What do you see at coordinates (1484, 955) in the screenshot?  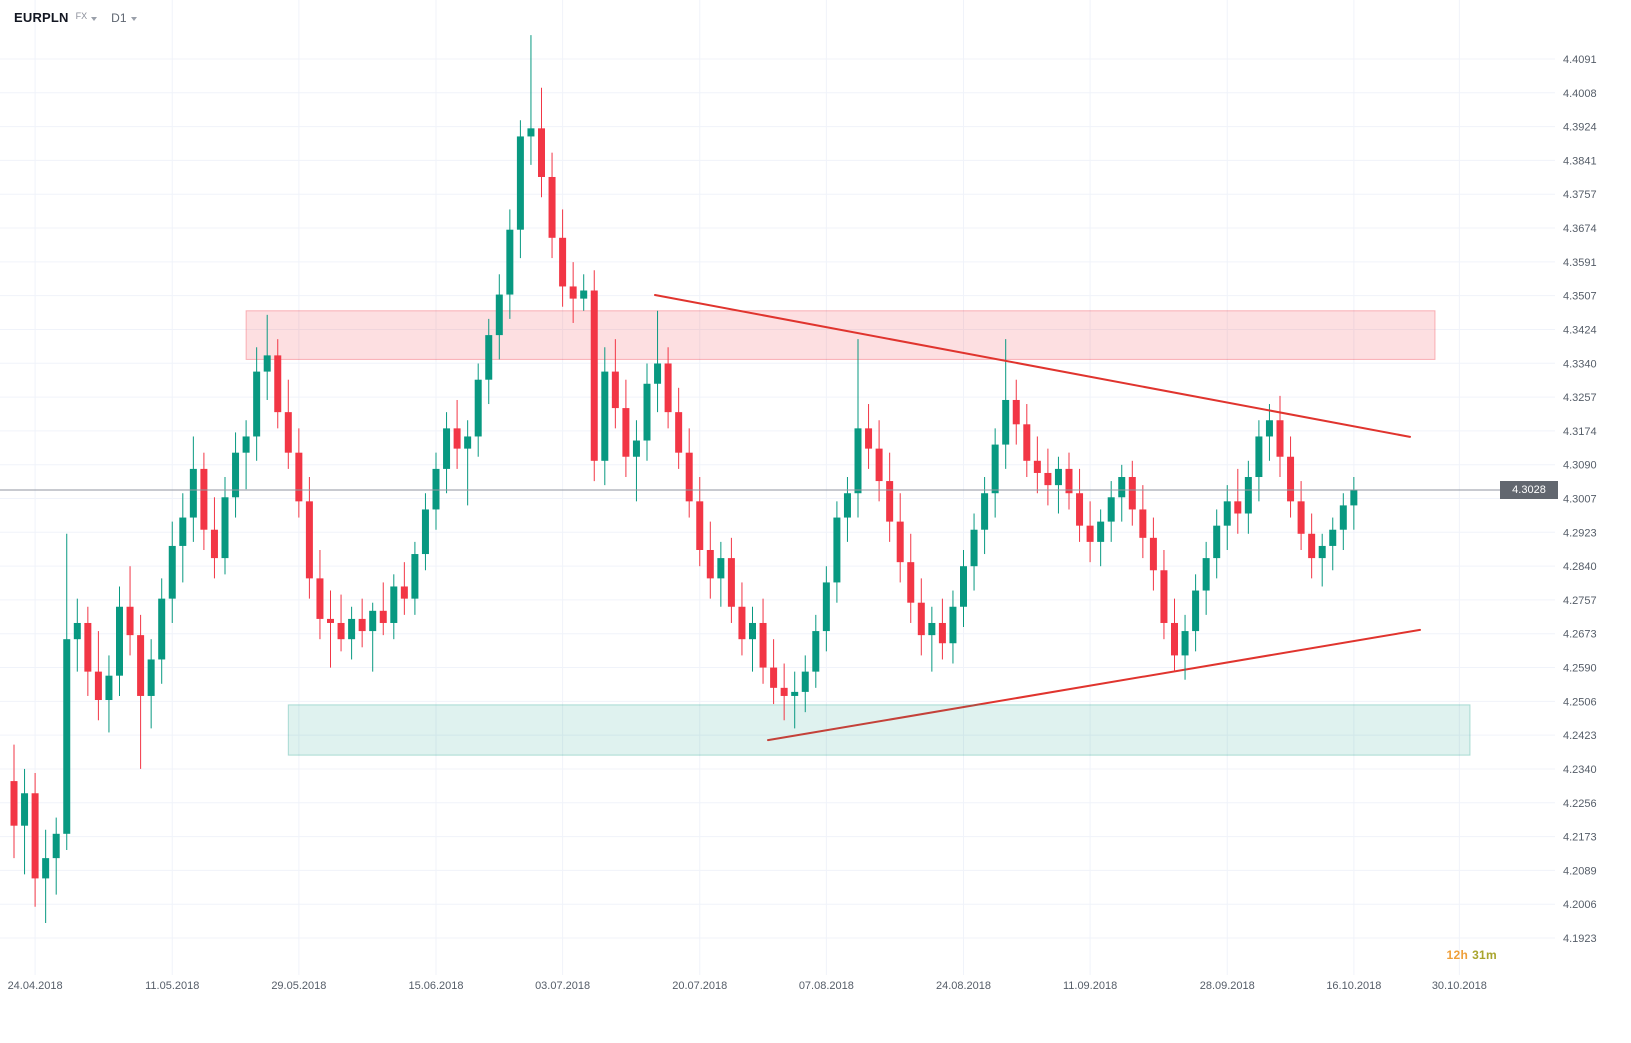 I see `countdown-minutes: 31m` at bounding box center [1484, 955].